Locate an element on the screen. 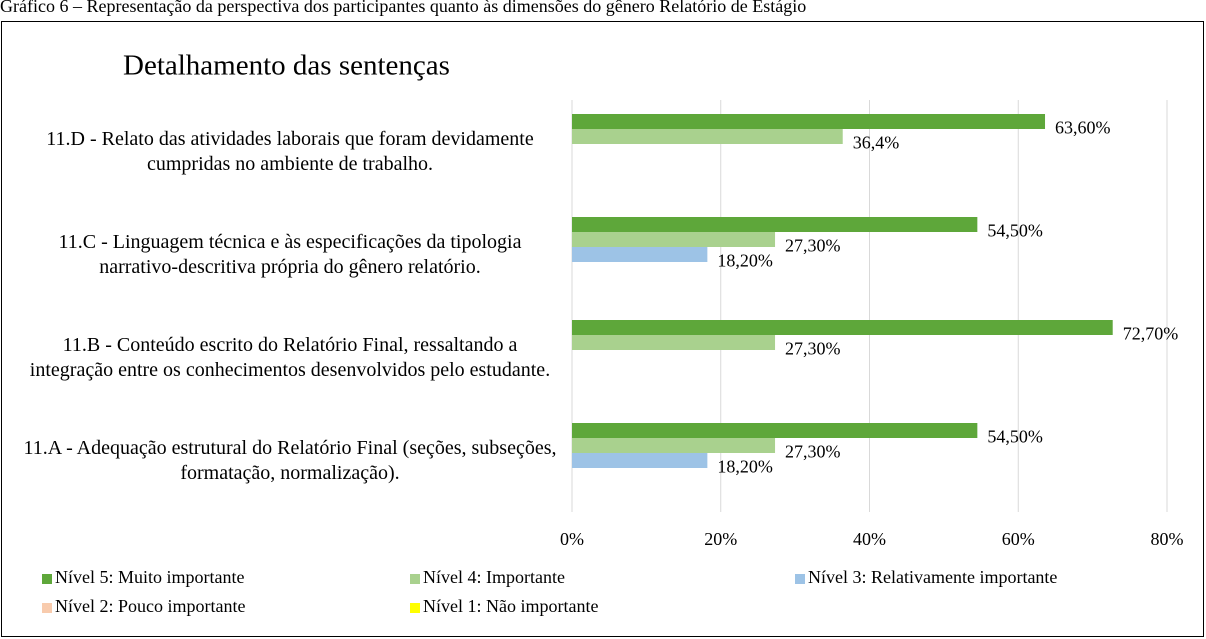 The width and height of the screenshot is (1206, 639). data-label: 72,70% is located at coordinates (1151, 334).